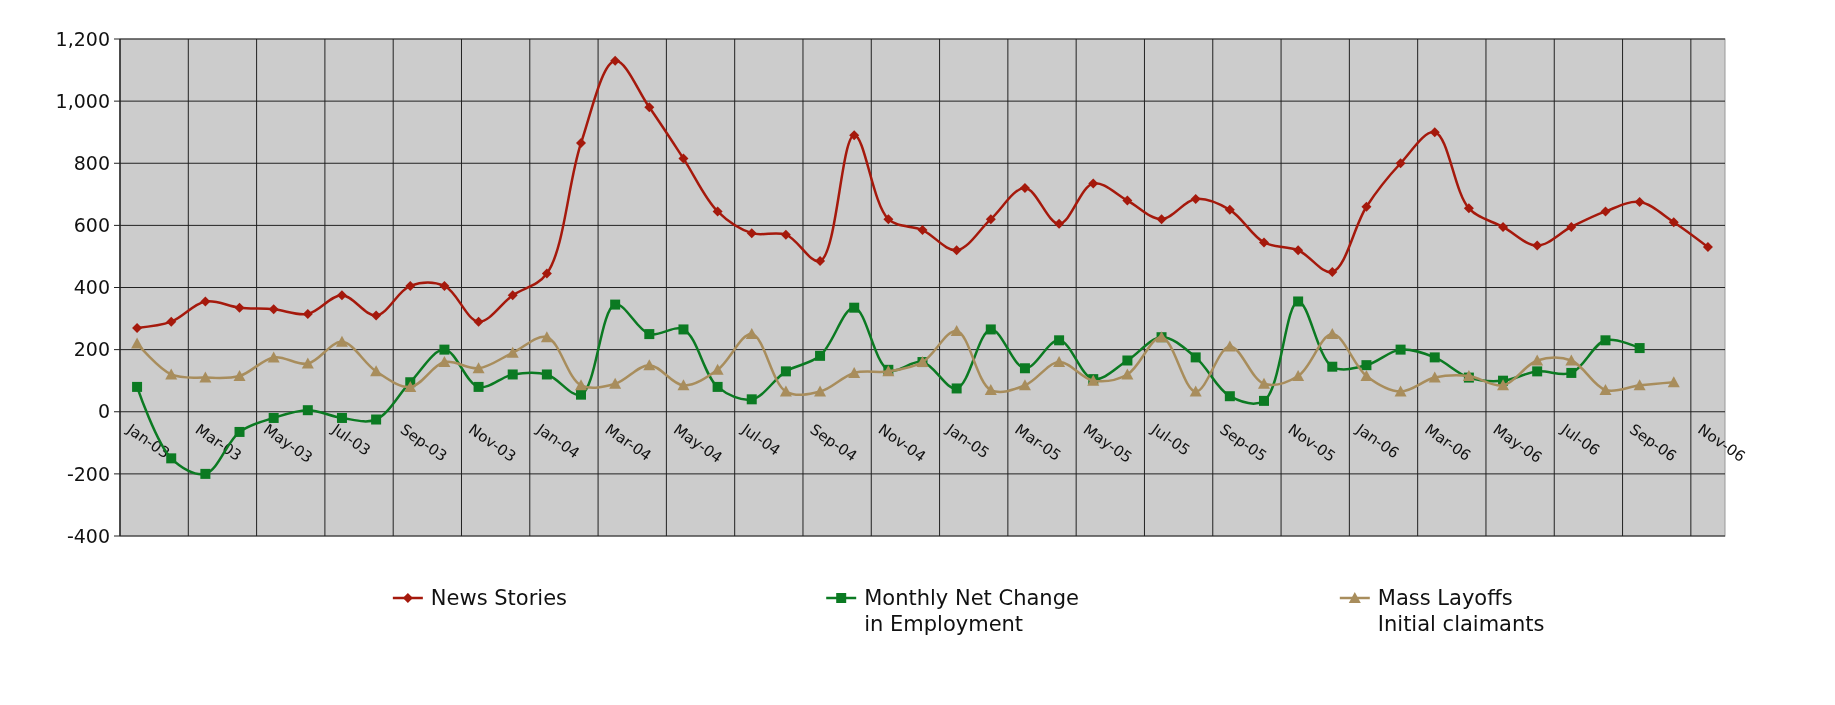  What do you see at coordinates (88, 473) in the screenshot?
I see `y-tick-label: -200` at bounding box center [88, 473].